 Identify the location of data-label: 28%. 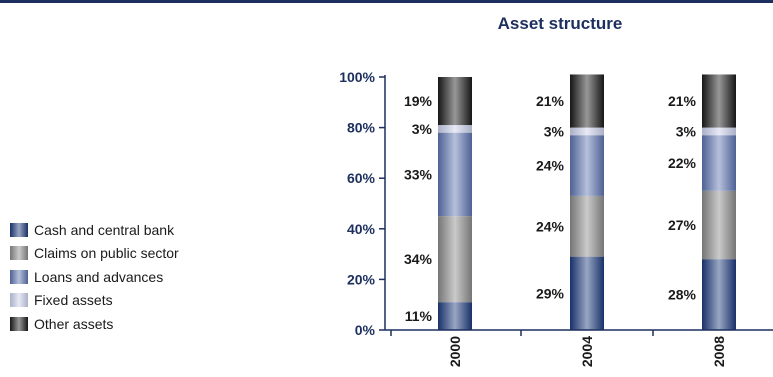
(682, 295).